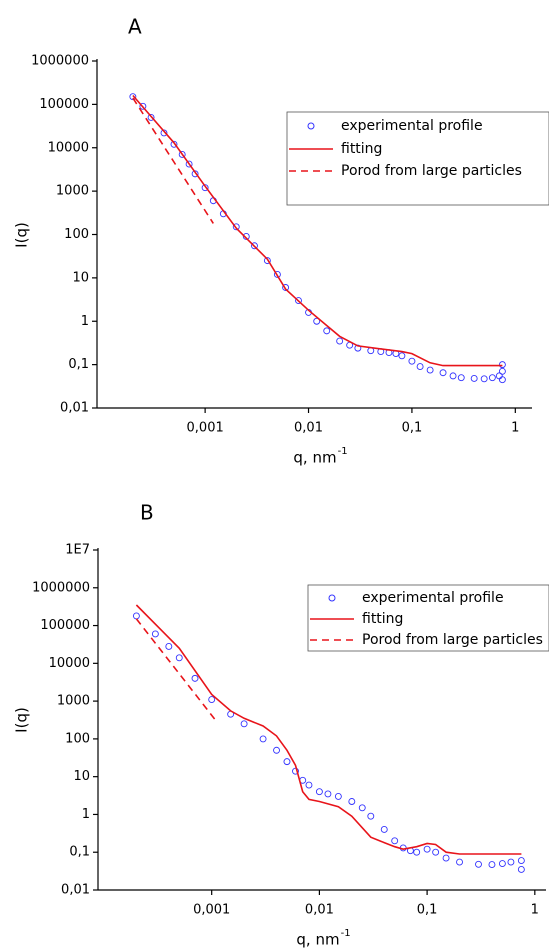  I want to click on y-tick-label: 1, so click(86, 814).